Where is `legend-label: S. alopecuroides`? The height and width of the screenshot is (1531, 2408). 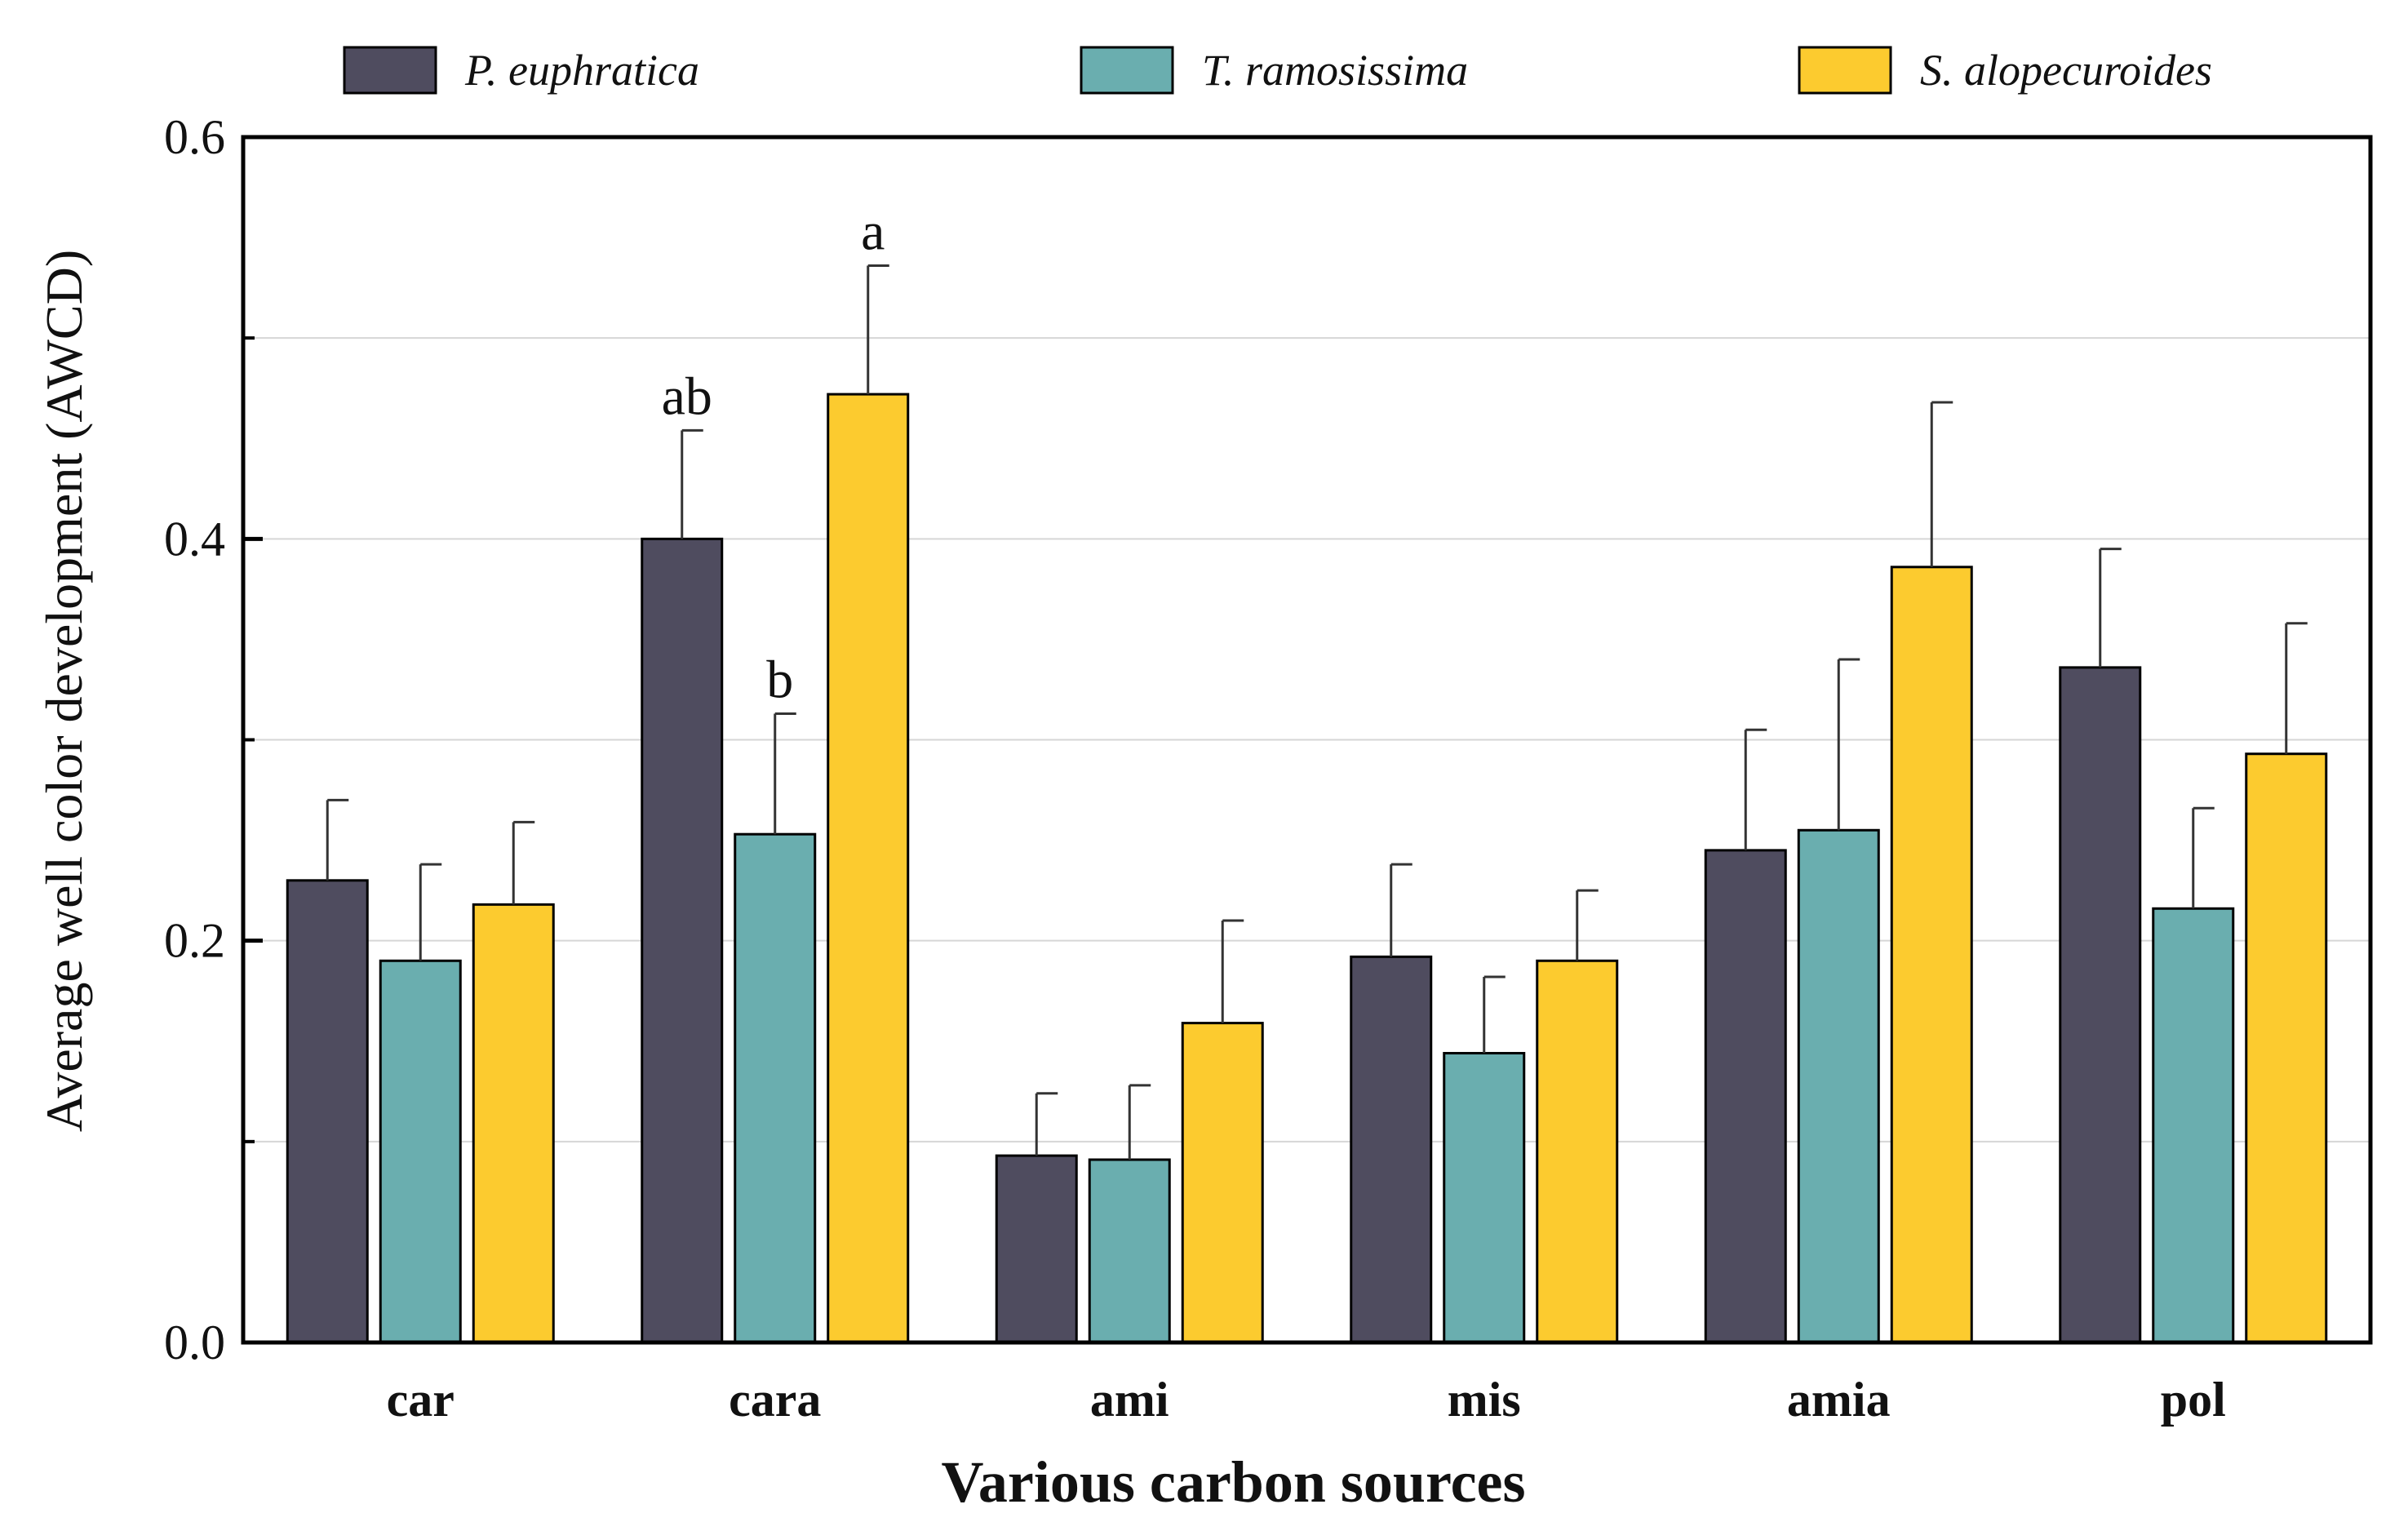 legend-label: S. alopecuroides is located at coordinates (2066, 70).